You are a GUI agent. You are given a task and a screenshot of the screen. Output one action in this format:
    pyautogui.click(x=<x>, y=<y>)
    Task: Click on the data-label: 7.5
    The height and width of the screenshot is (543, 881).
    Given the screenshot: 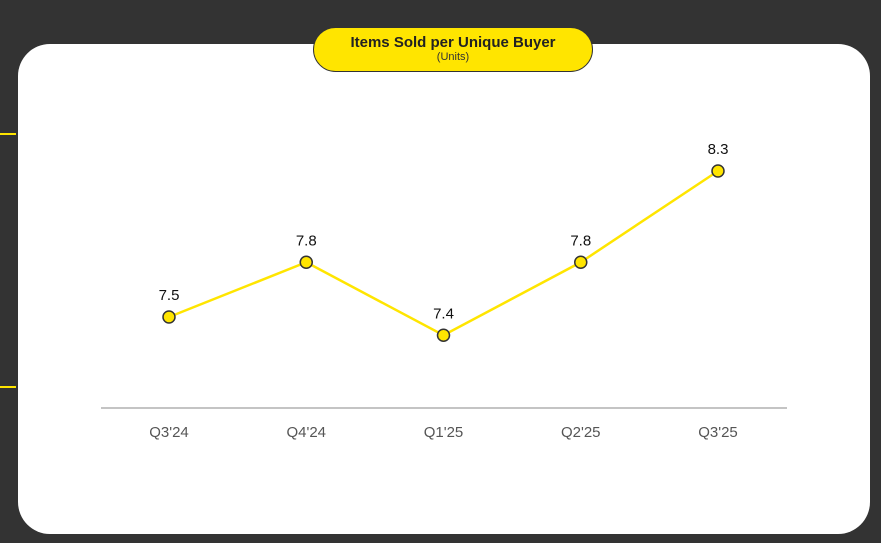 What is the action you would take?
    pyautogui.click(x=169, y=295)
    